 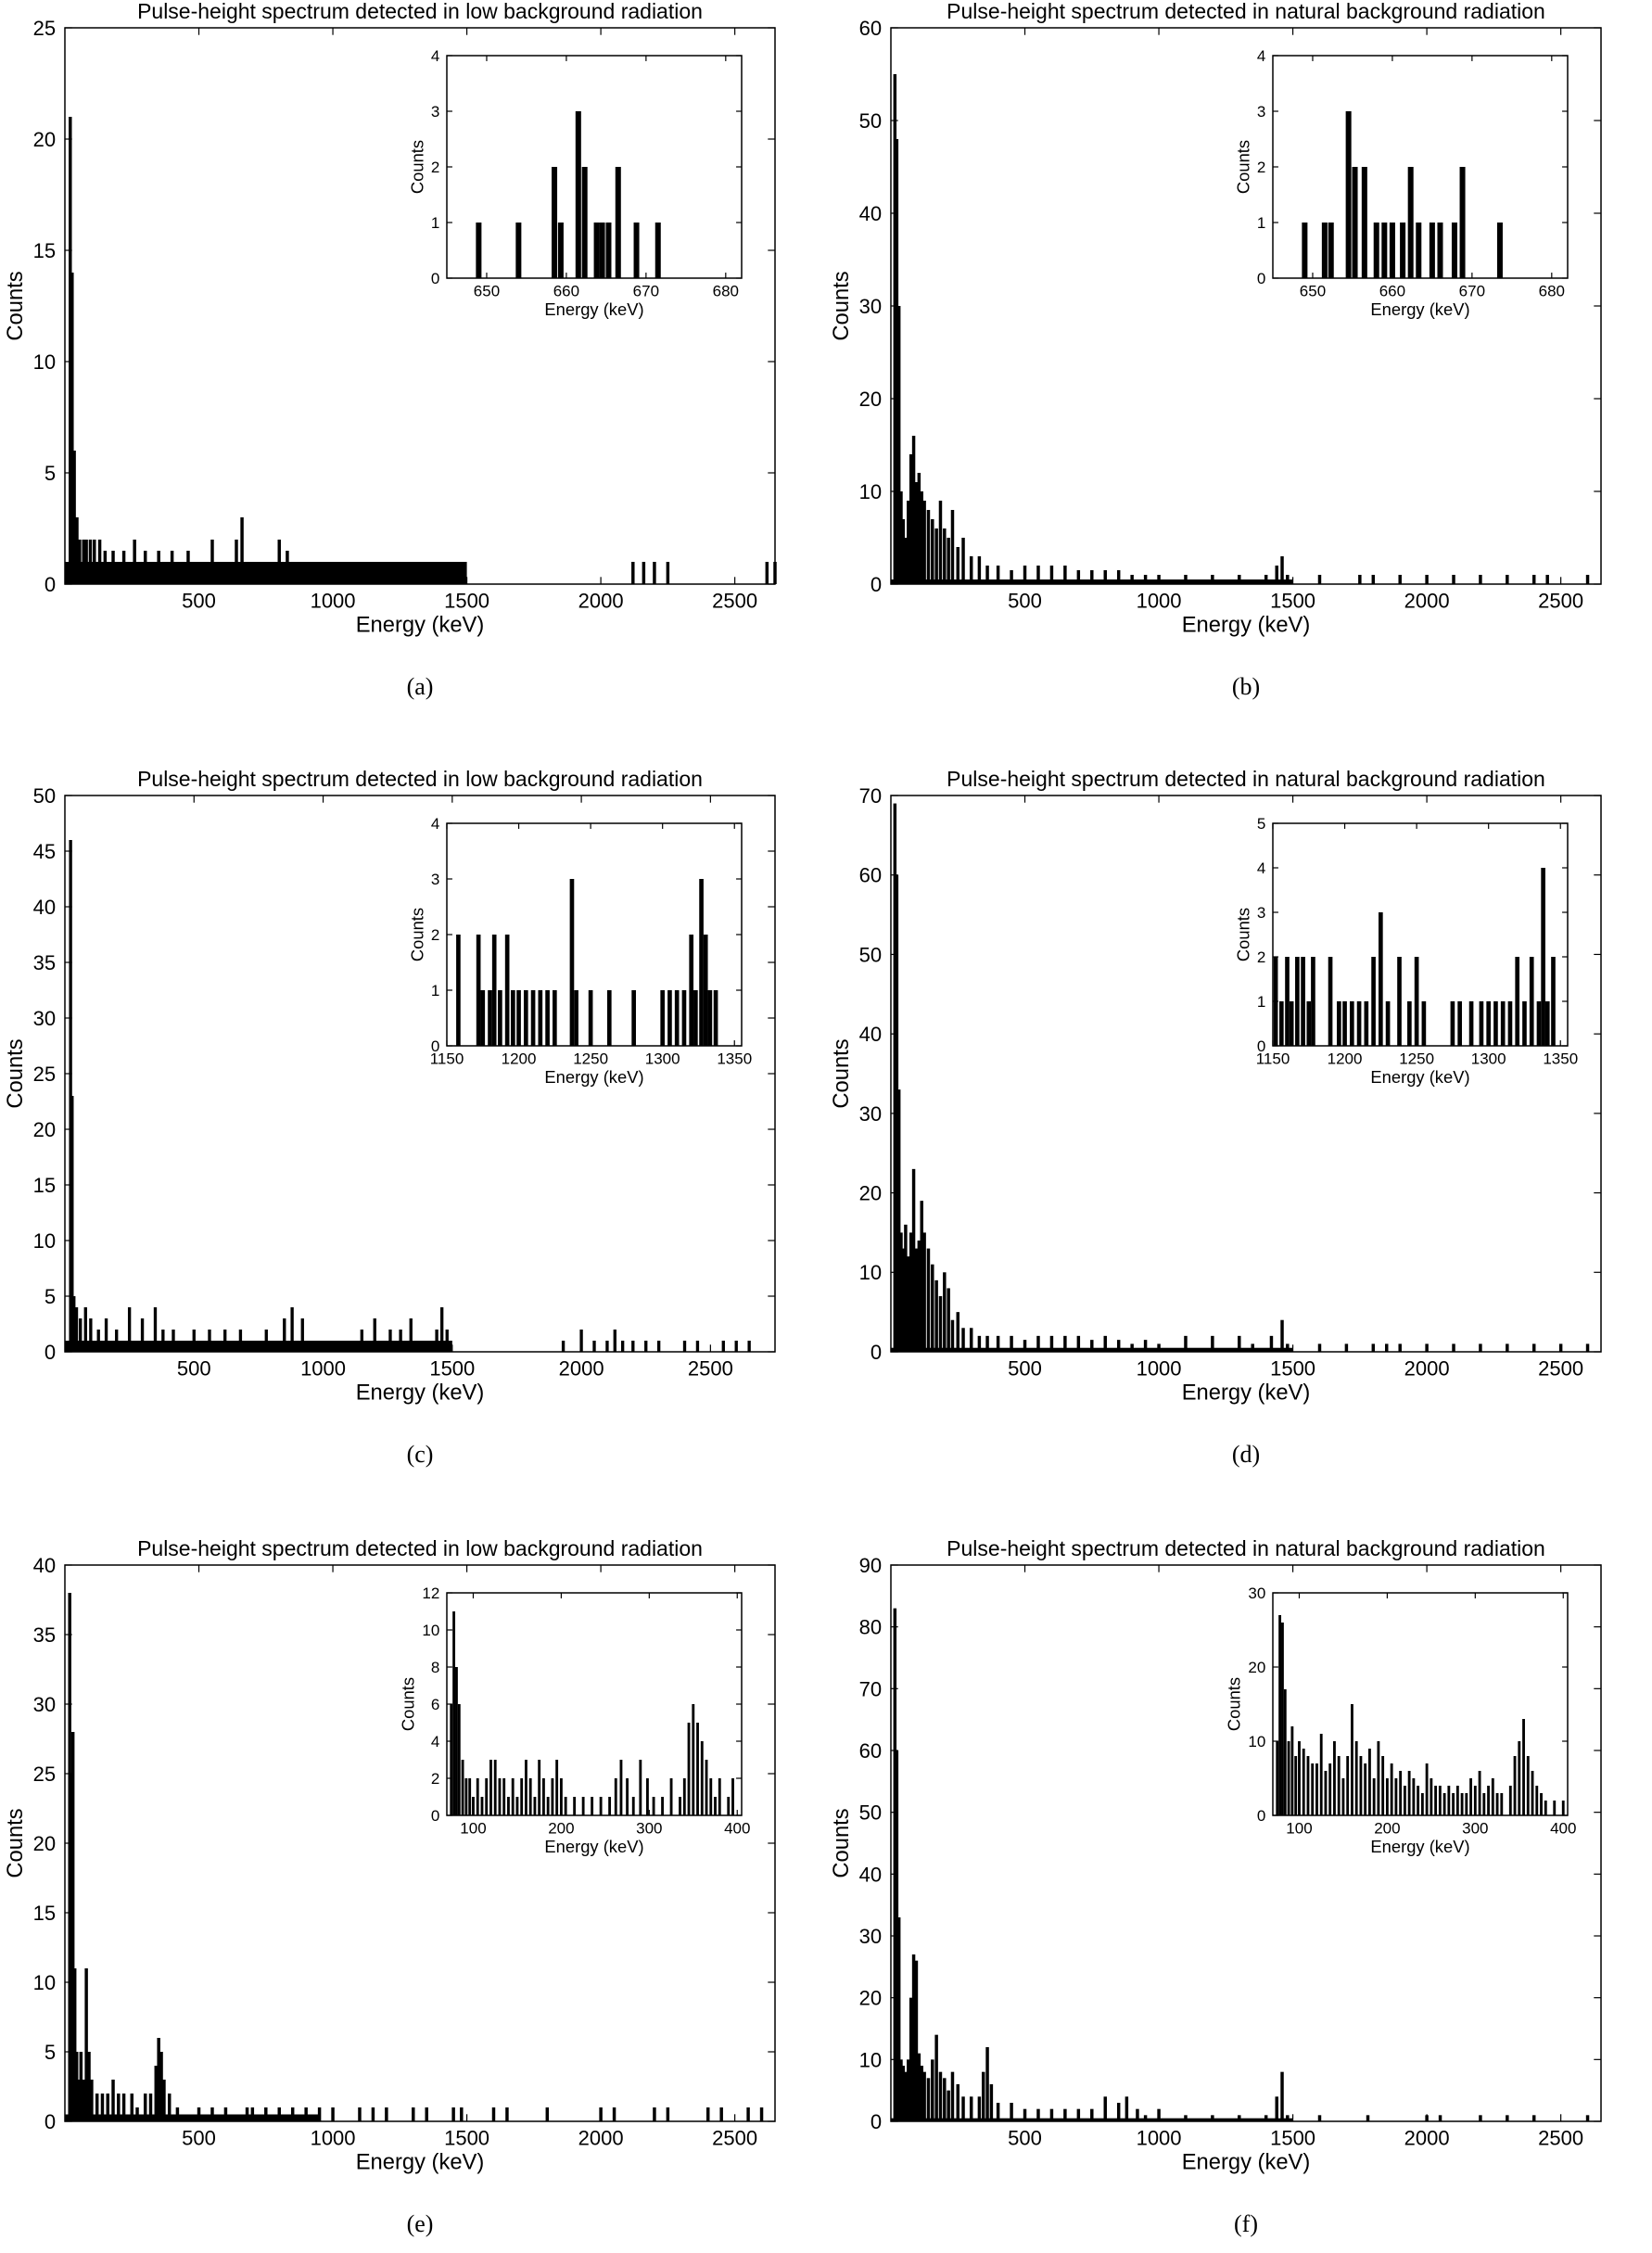 I want to click on y-tick-label: 40, so click(x=870, y=213).